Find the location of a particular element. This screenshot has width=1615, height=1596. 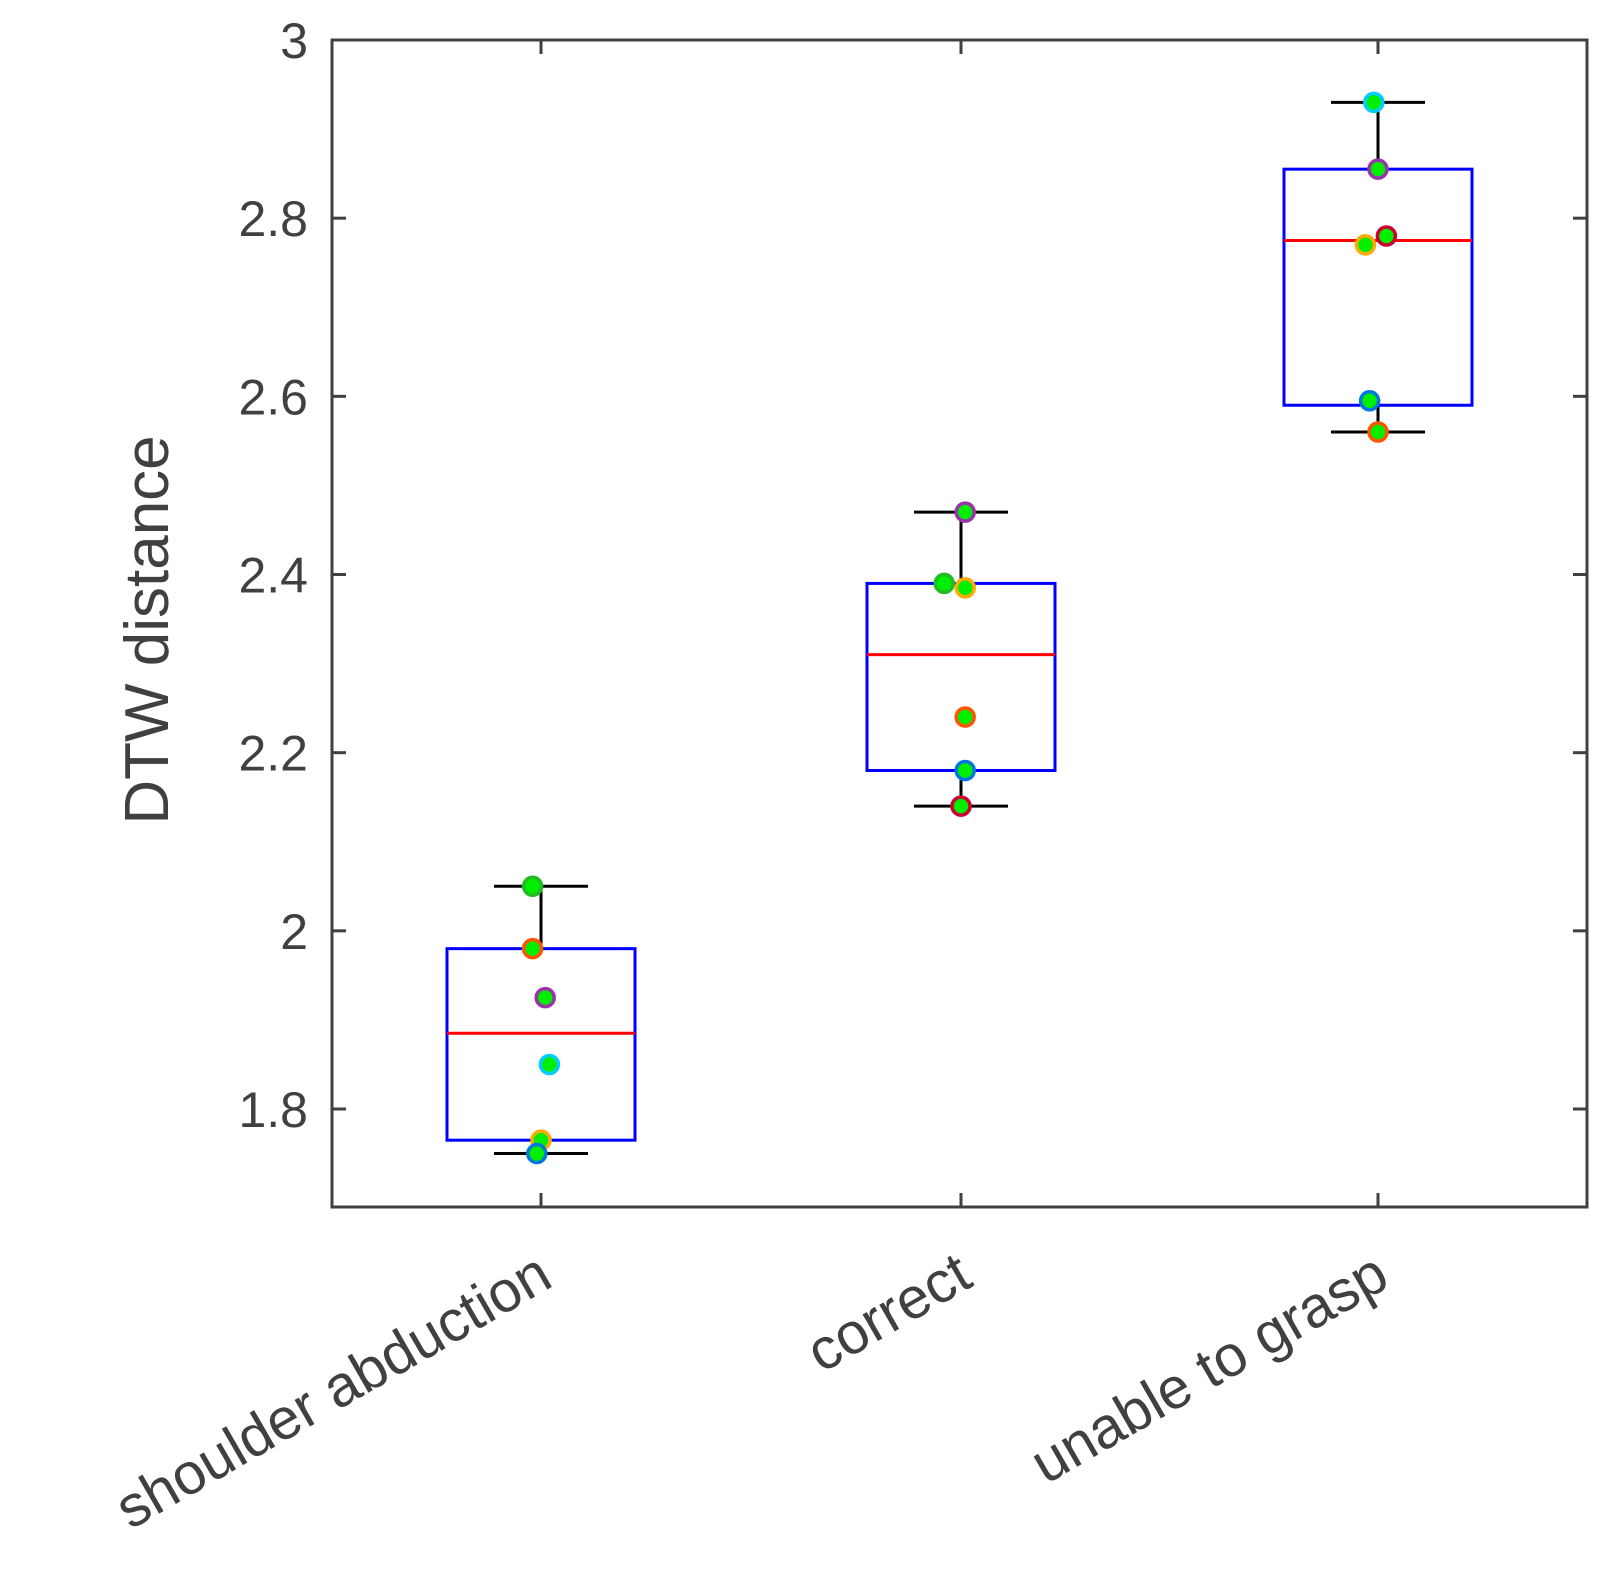

y-tick-label: 3 is located at coordinates (294, 41).